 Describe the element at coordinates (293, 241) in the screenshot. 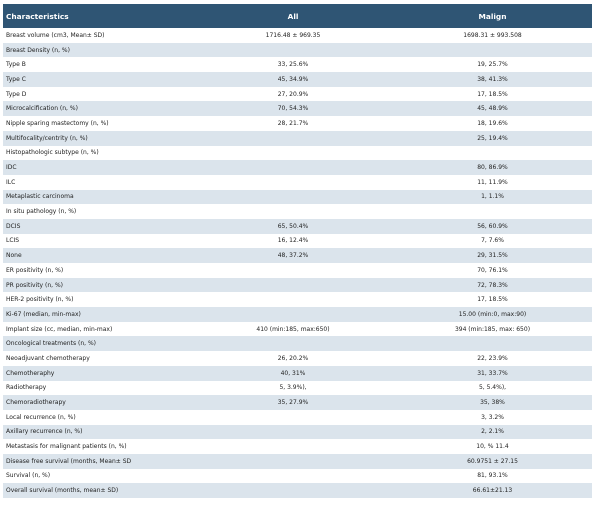

I see `cell-all: 16, 12.4%` at that location.